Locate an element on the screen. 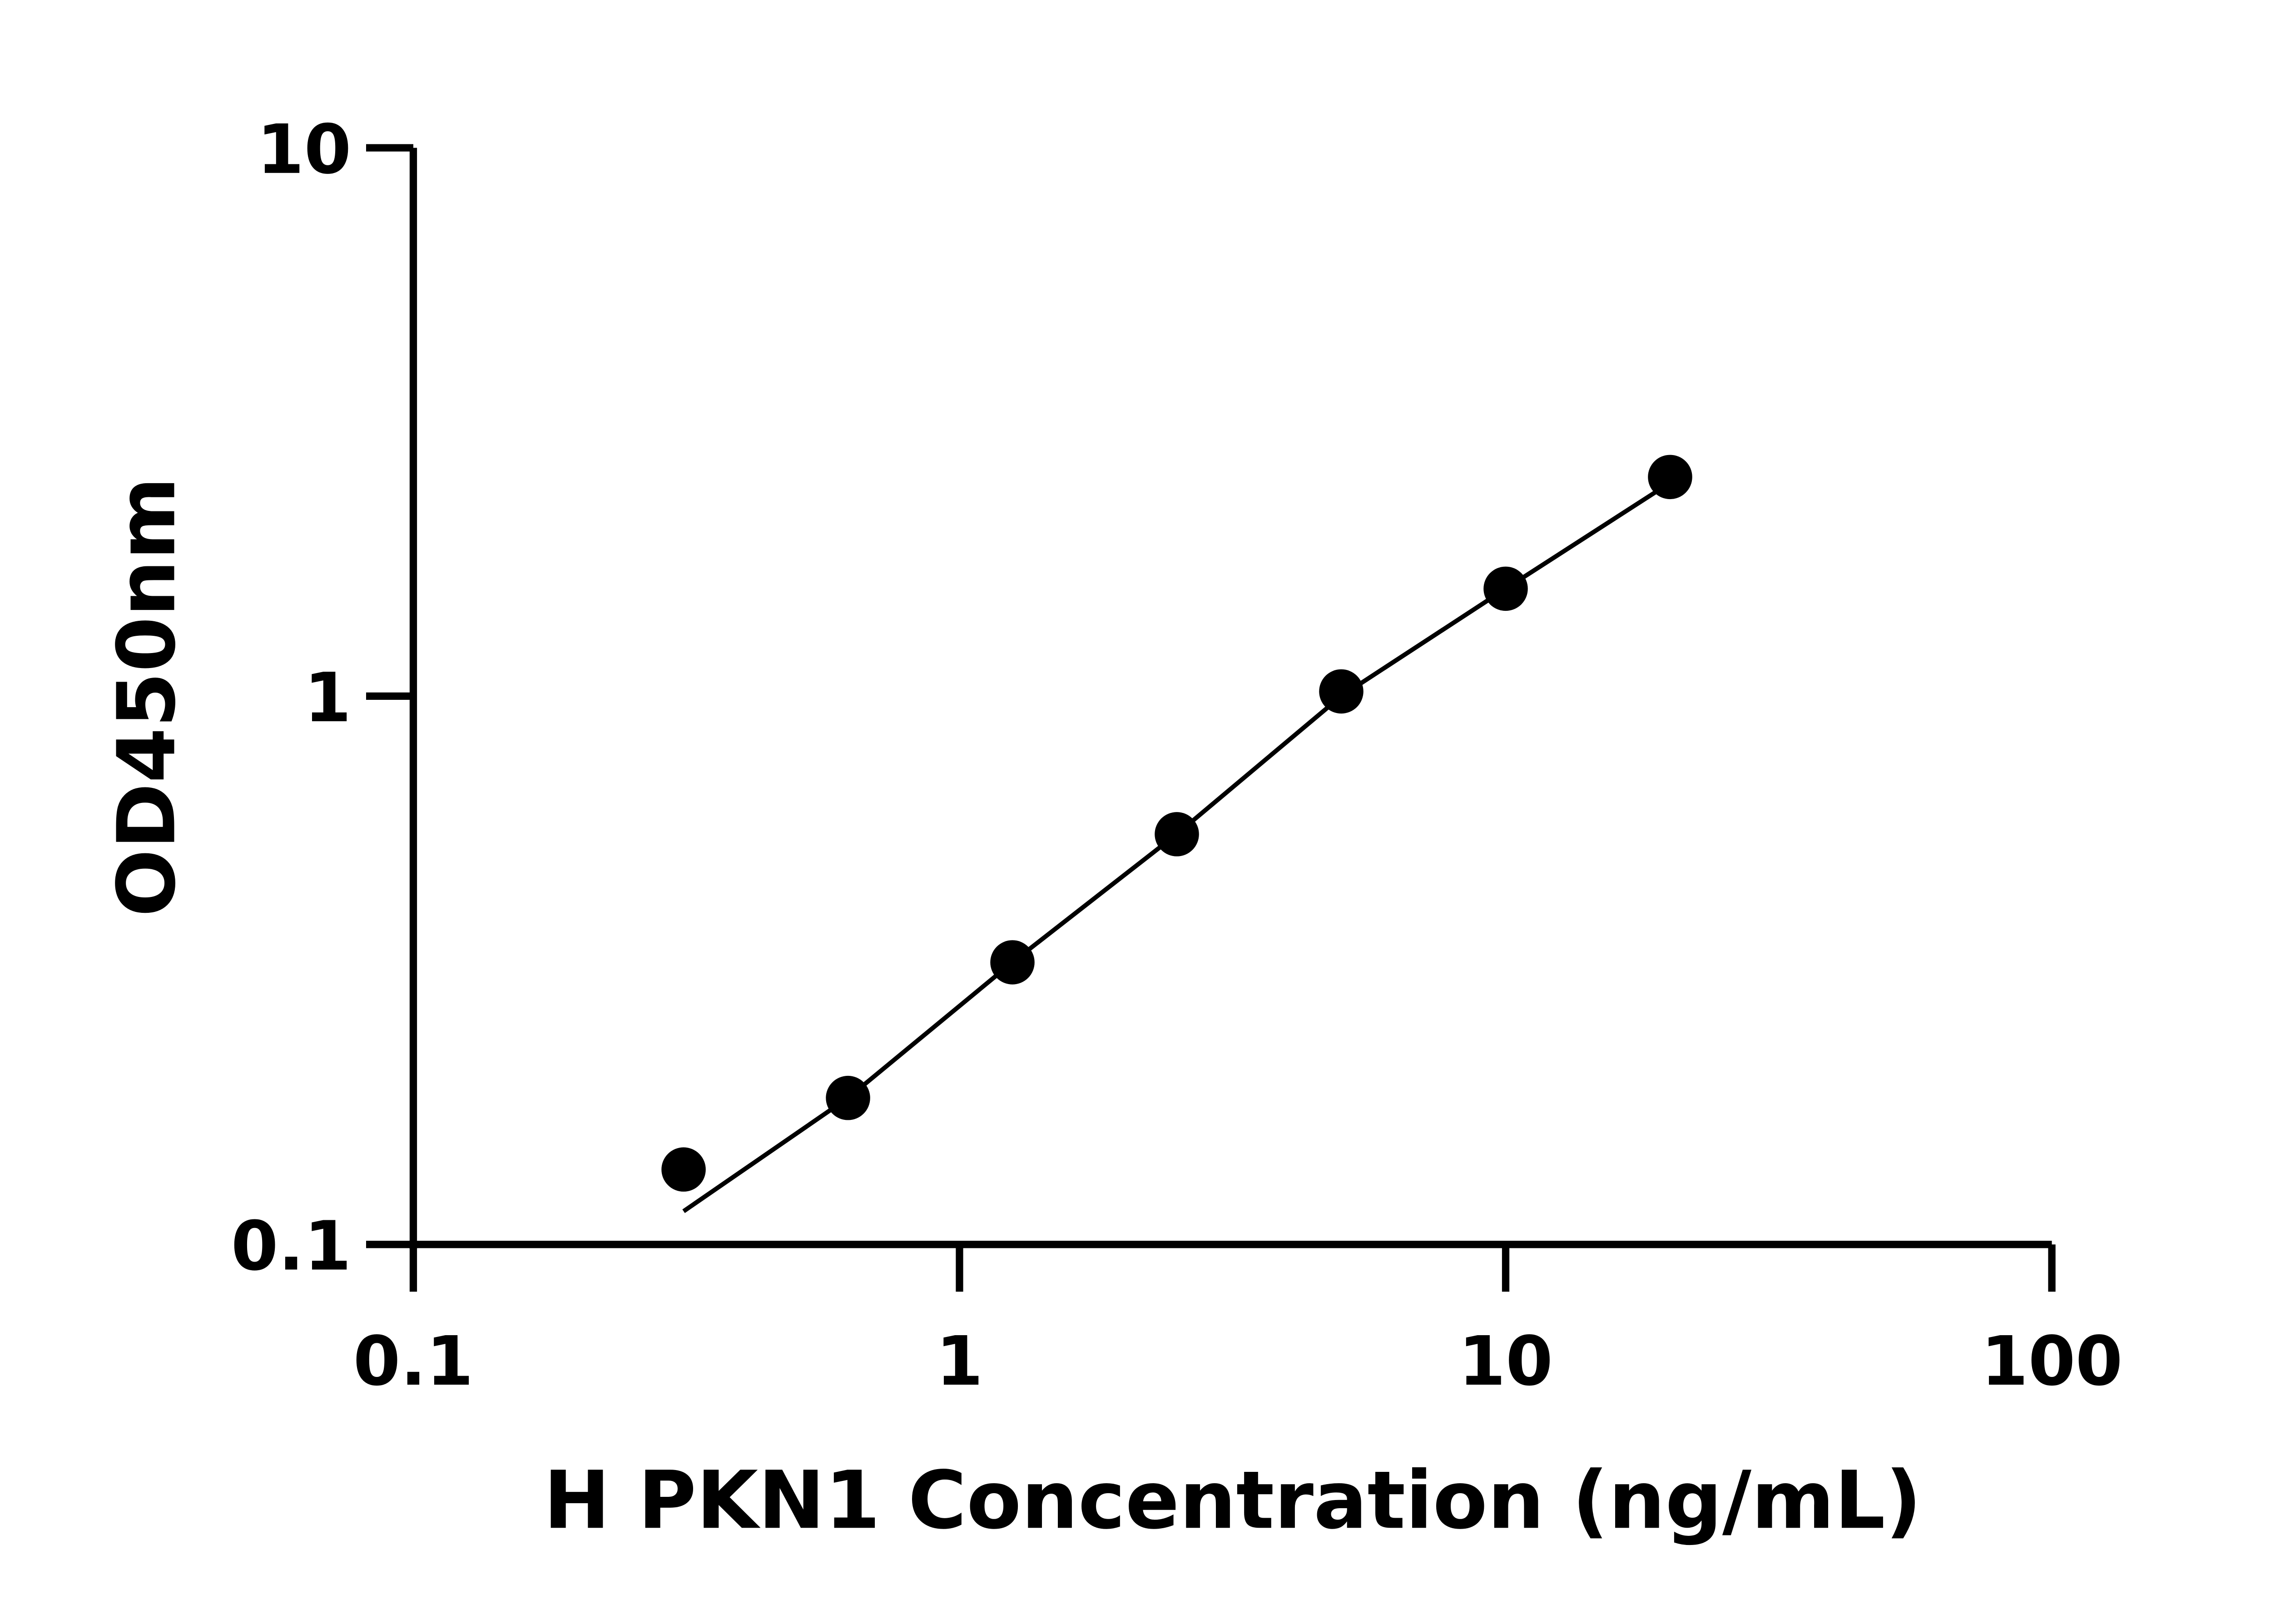  x-axis-label: H PKN1 Concentration (ng/mL) is located at coordinates (1233, 1500).